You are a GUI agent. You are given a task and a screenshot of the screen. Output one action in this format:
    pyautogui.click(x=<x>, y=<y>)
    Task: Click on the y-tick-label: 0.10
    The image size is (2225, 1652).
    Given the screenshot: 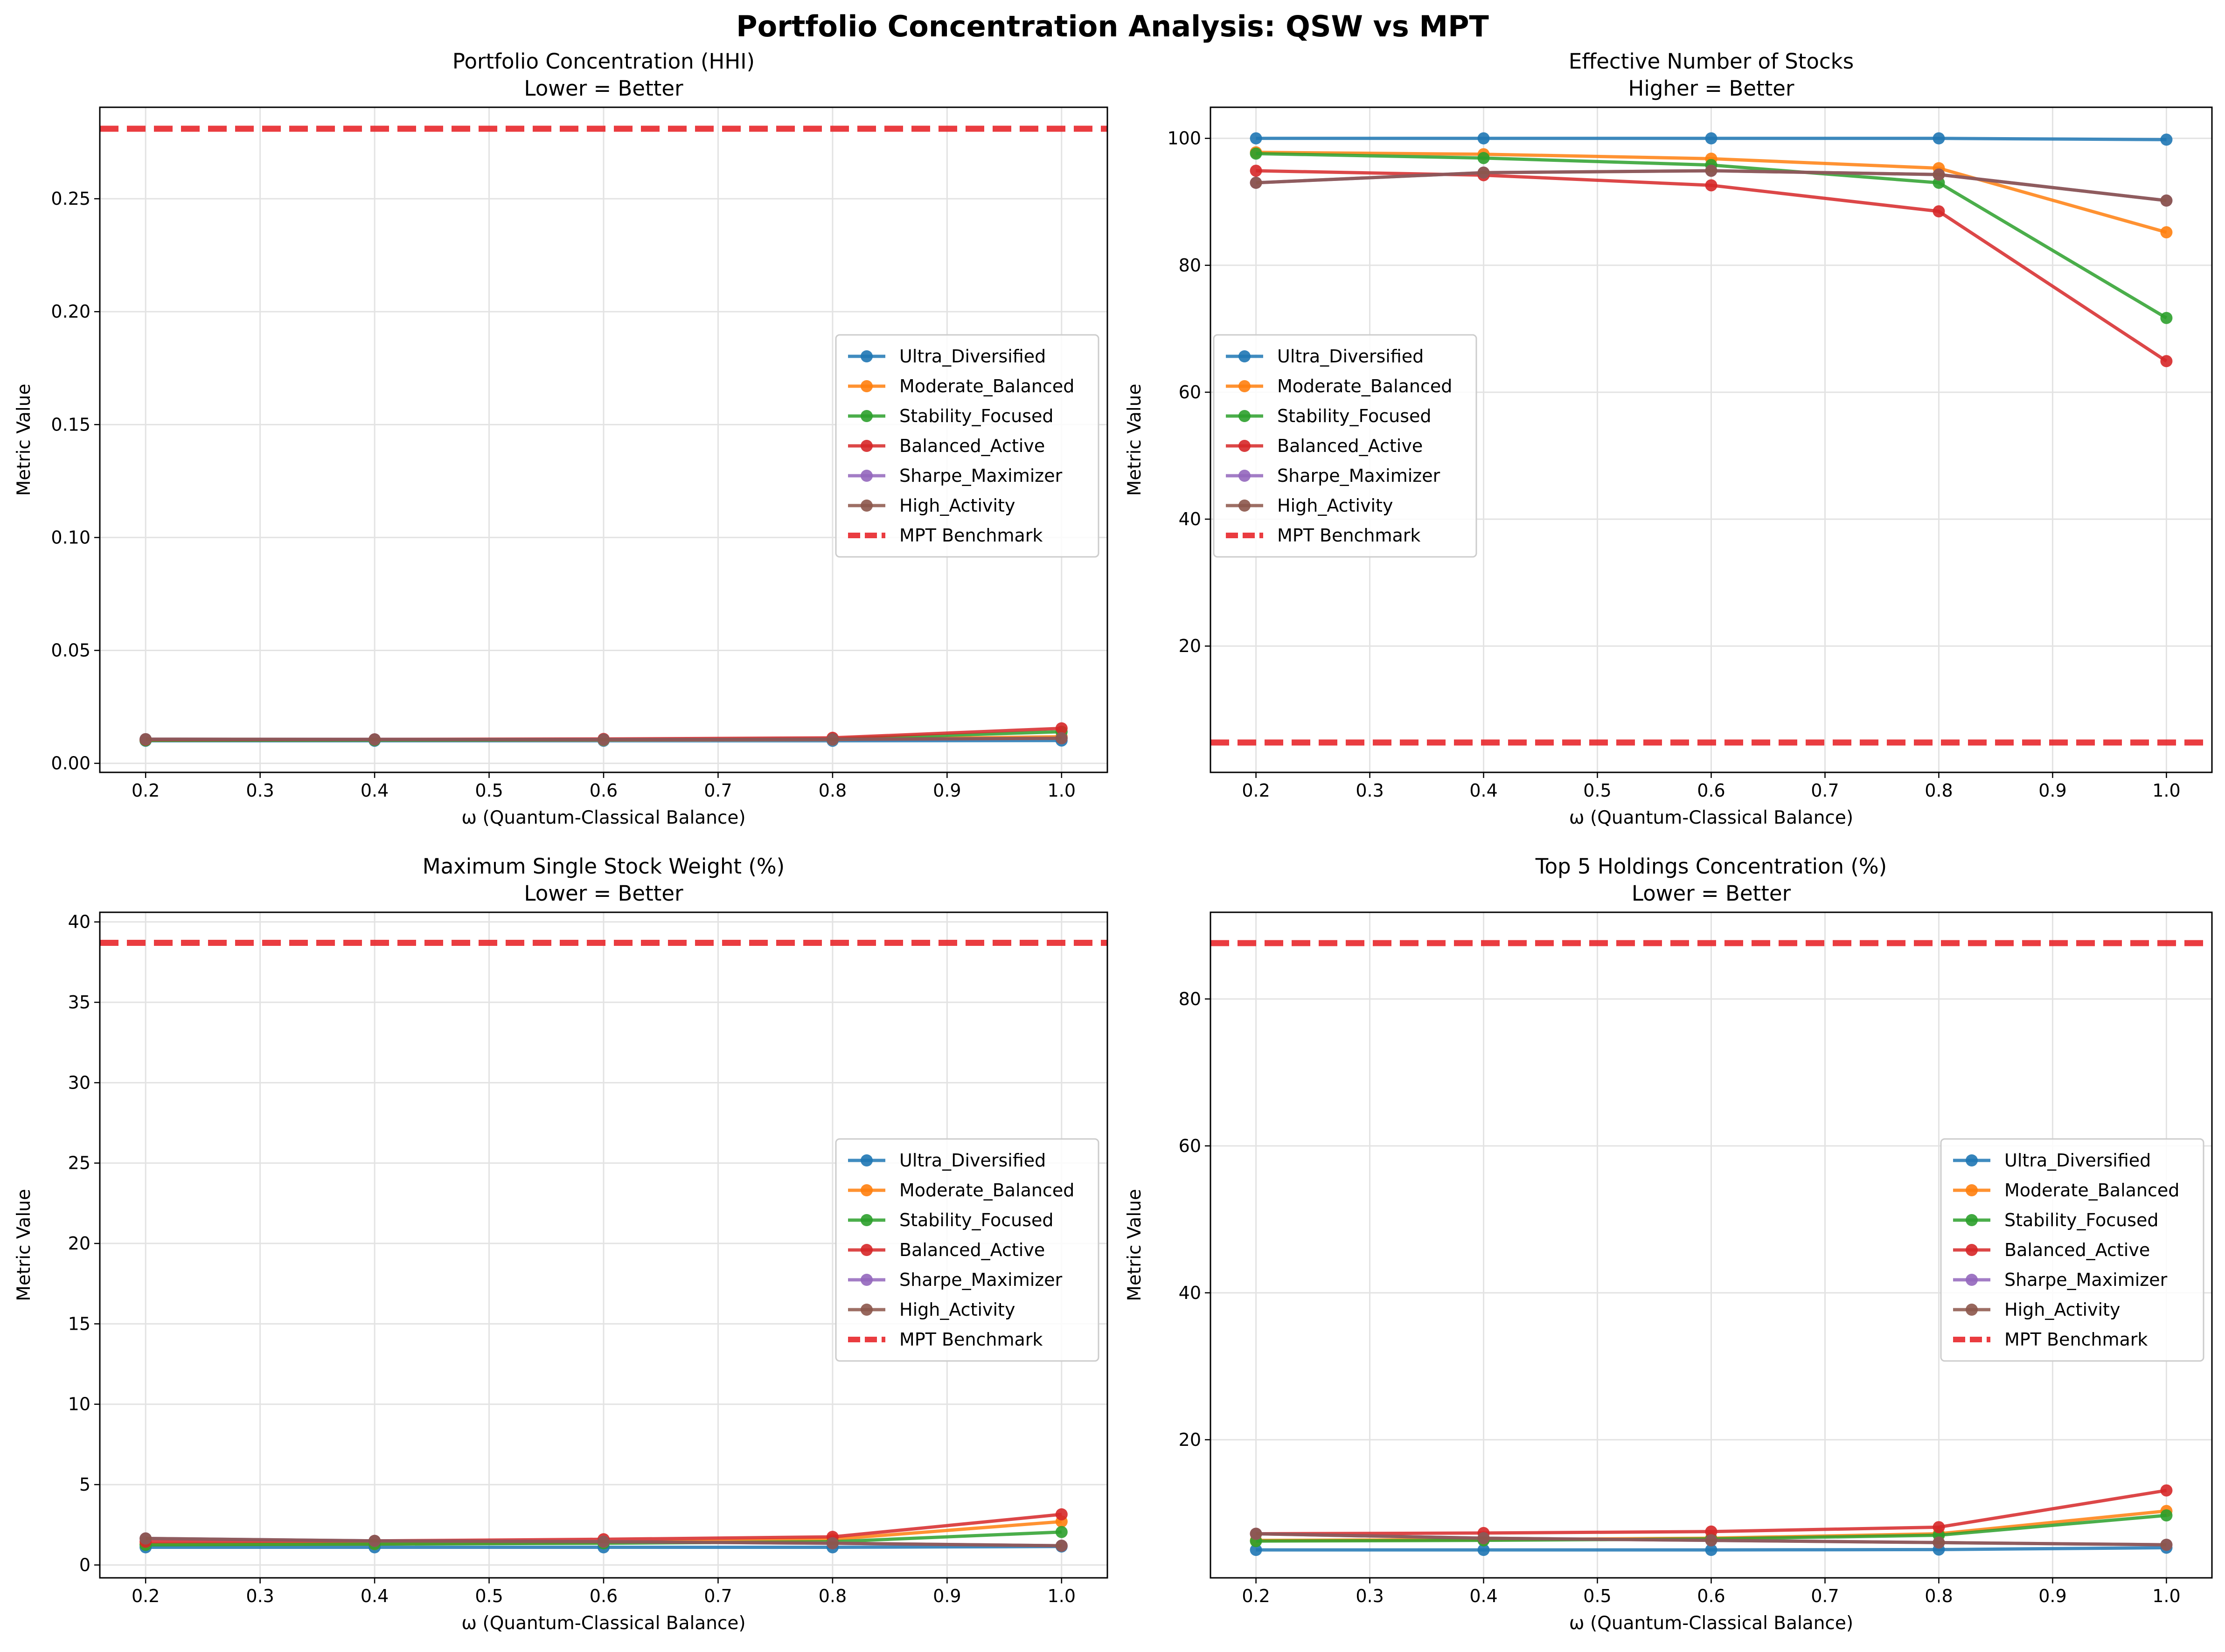 What is the action you would take?
    pyautogui.click(x=70, y=538)
    